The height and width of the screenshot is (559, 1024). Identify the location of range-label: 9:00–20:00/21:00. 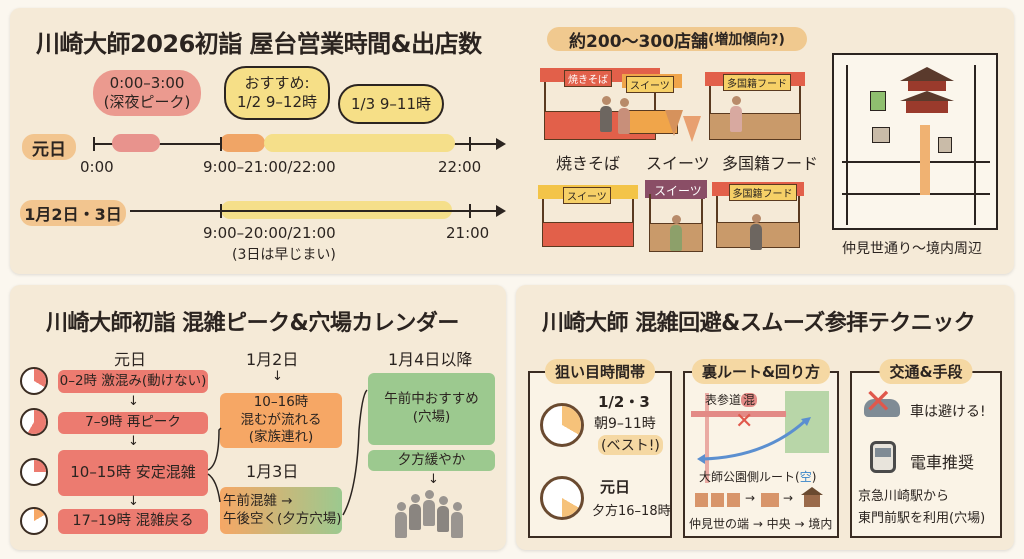
(269, 233).